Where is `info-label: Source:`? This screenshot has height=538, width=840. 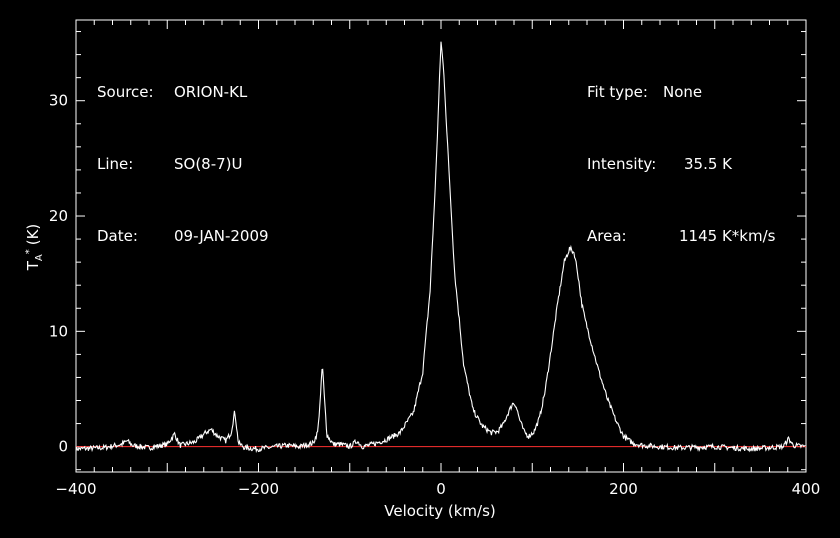
info-label: Source: is located at coordinates (125, 92).